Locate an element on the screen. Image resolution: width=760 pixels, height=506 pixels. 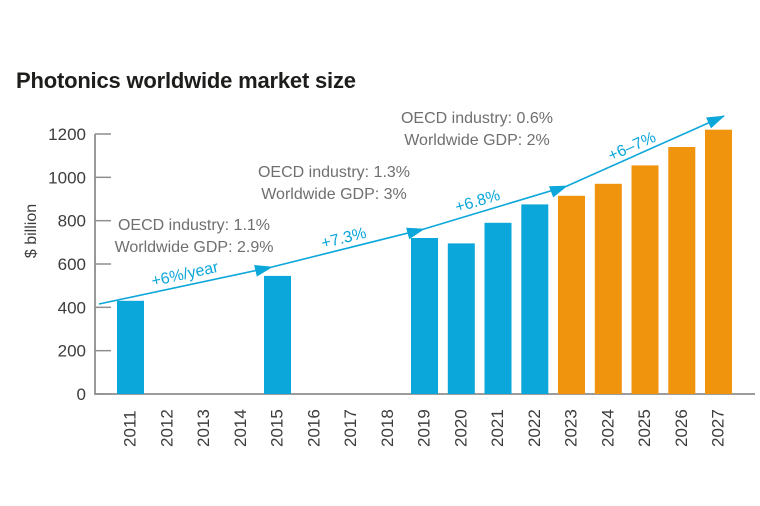
x-tick-label: 2023 is located at coordinates (571, 428).